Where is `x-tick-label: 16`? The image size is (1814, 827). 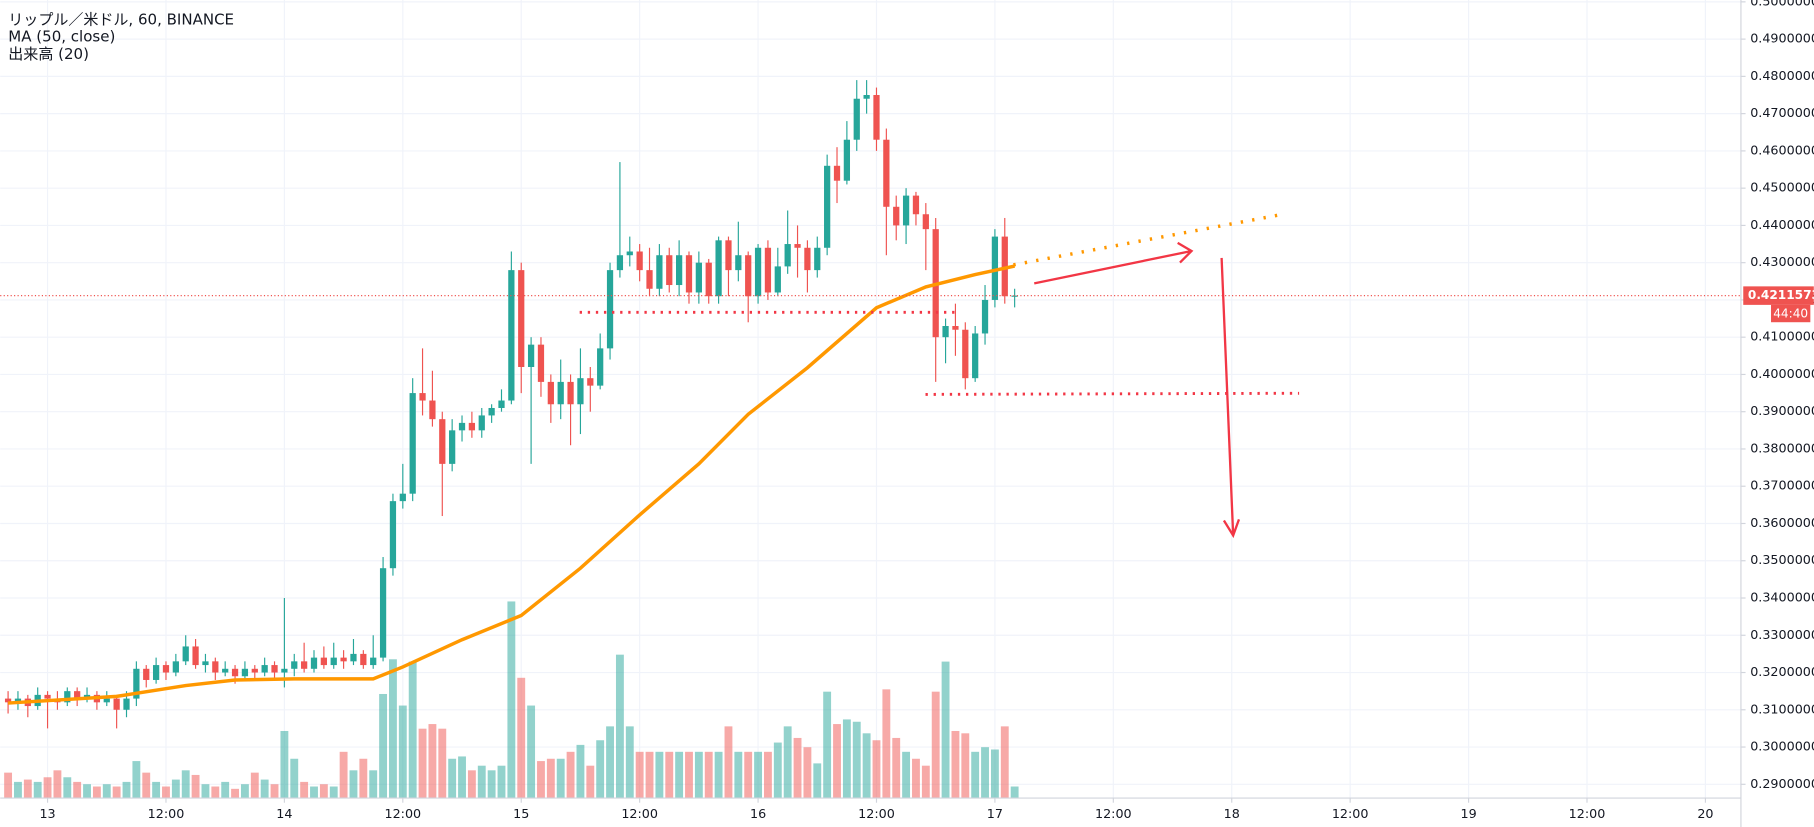 x-tick-label: 16 is located at coordinates (758, 813).